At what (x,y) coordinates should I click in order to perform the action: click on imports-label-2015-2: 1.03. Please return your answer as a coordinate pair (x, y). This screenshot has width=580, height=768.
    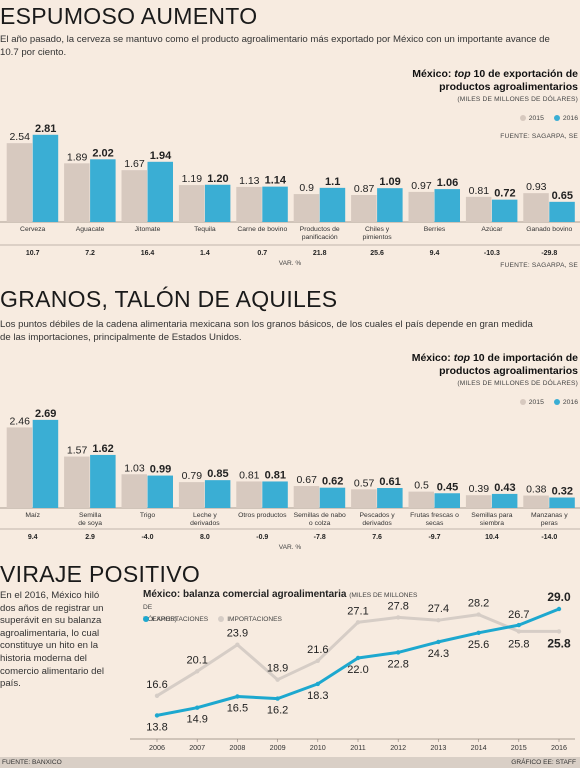
    Looking at the image, I should click on (134, 468).